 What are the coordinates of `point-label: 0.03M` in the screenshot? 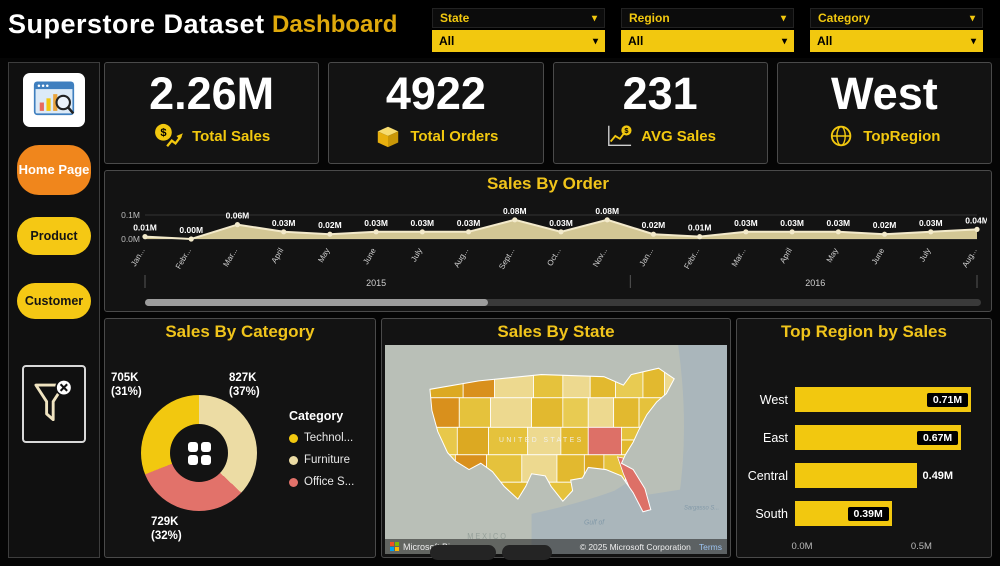 It's located at (469, 223).